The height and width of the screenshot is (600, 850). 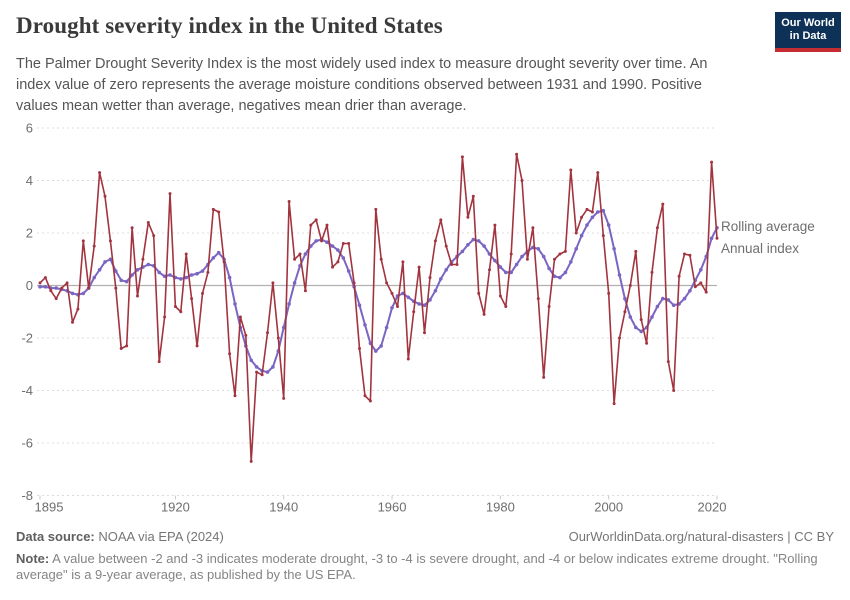 I want to click on data-point-1930, so click(x=230, y=354).